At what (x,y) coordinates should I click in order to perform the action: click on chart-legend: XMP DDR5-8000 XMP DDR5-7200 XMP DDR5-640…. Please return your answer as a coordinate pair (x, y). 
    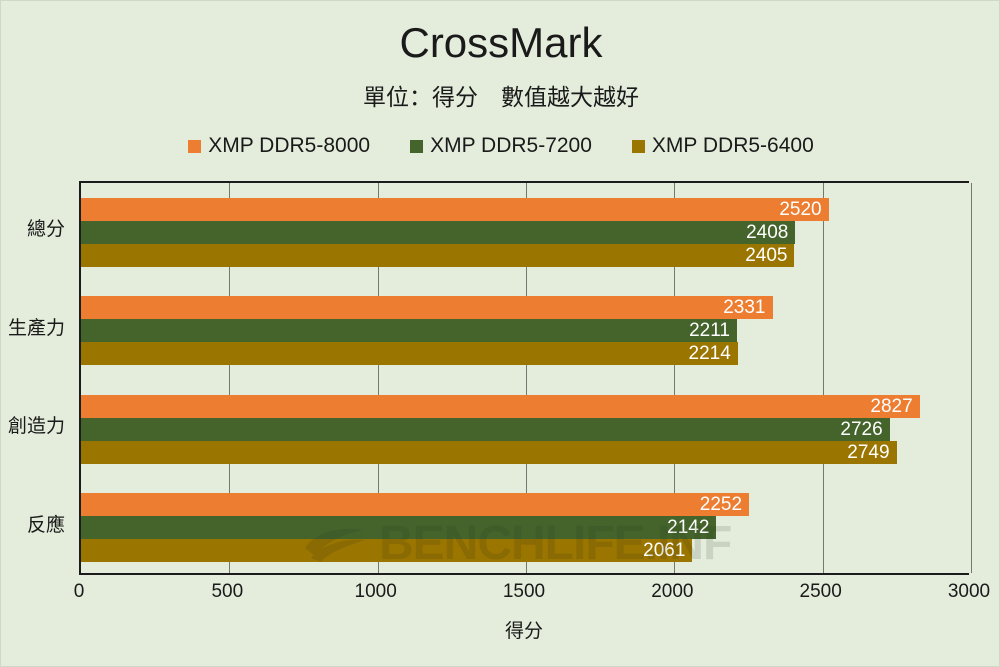
    Looking at the image, I should click on (500, 146).